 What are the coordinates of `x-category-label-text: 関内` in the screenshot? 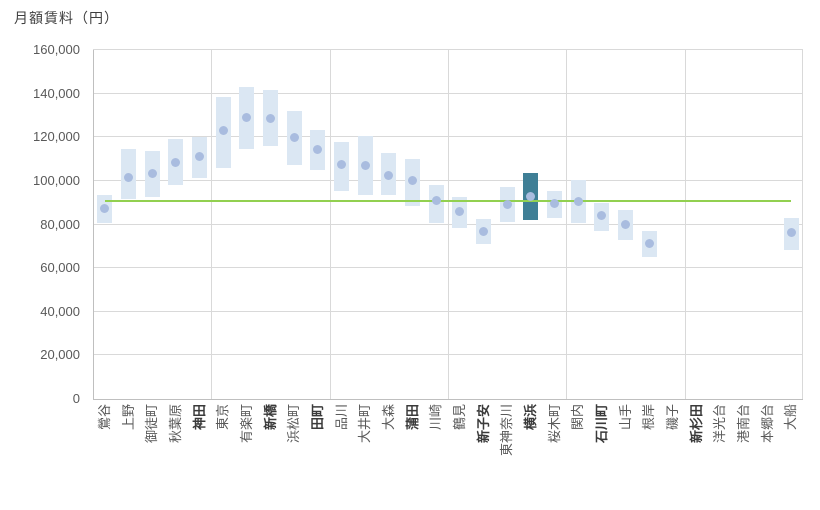 It's located at (578, 417).